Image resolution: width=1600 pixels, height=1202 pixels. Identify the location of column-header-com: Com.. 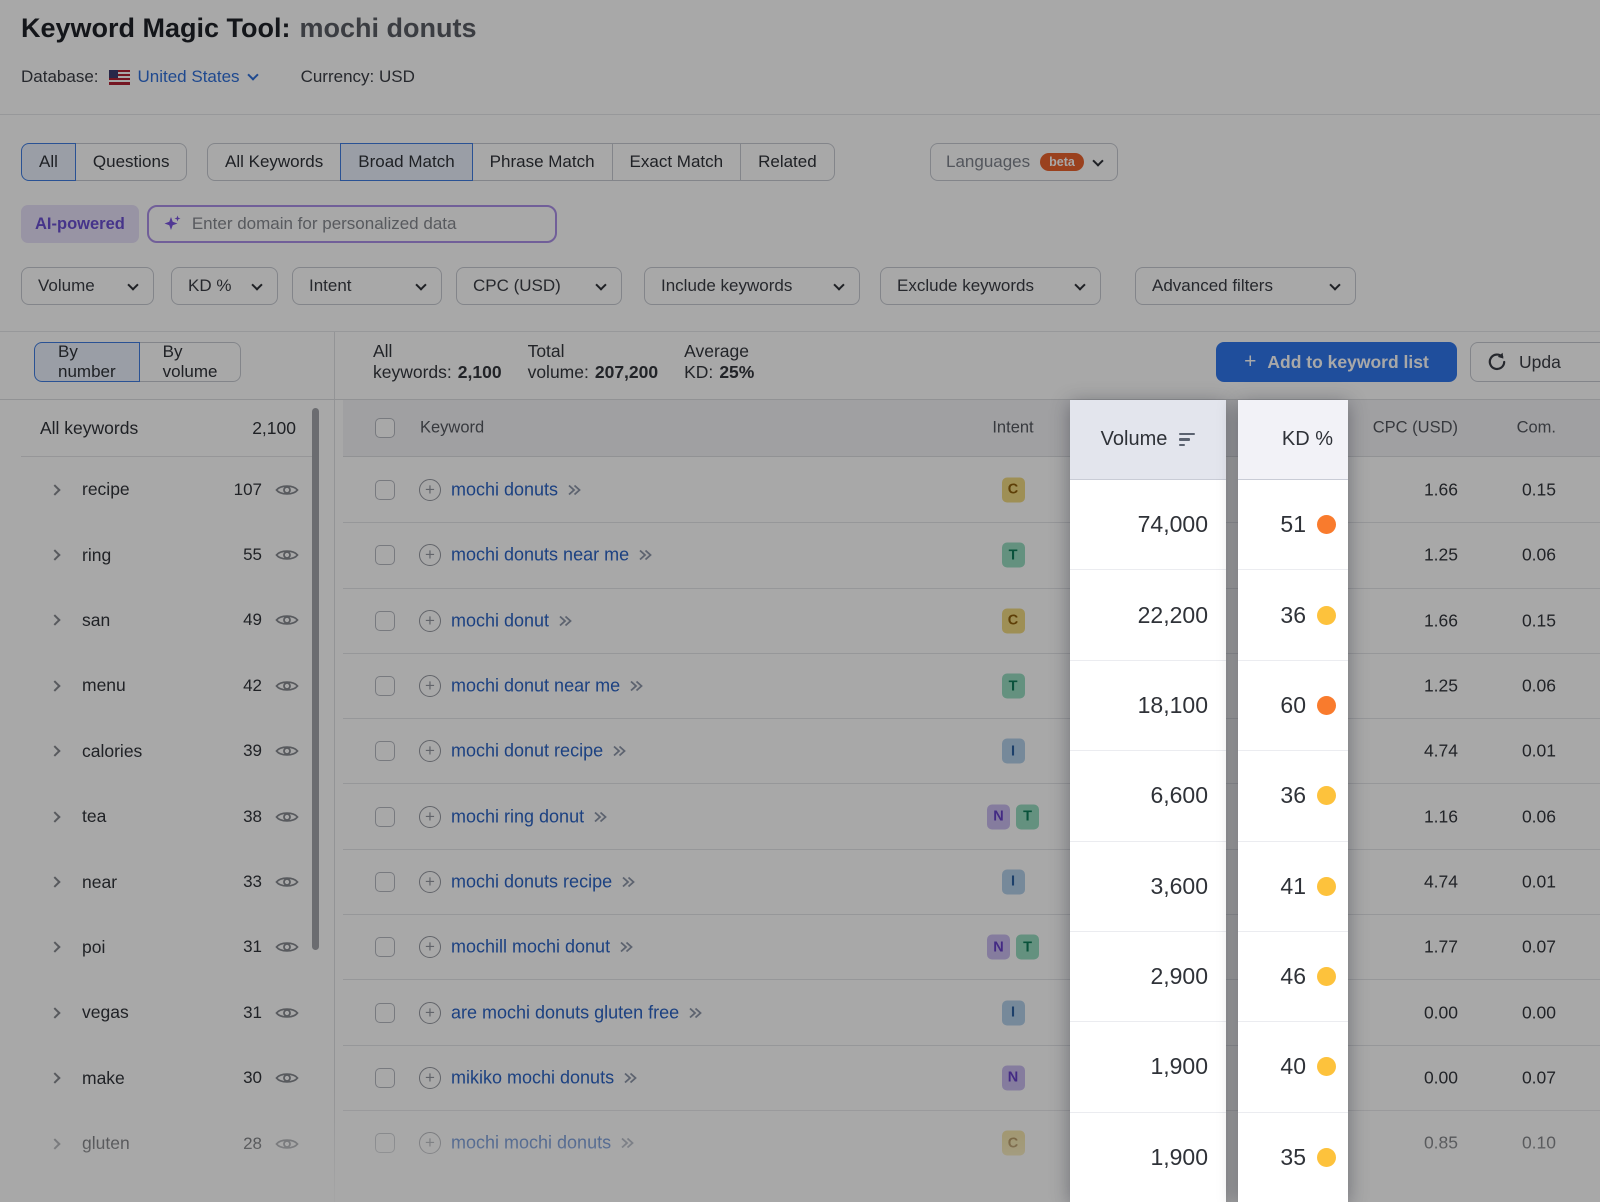
(1536, 427).